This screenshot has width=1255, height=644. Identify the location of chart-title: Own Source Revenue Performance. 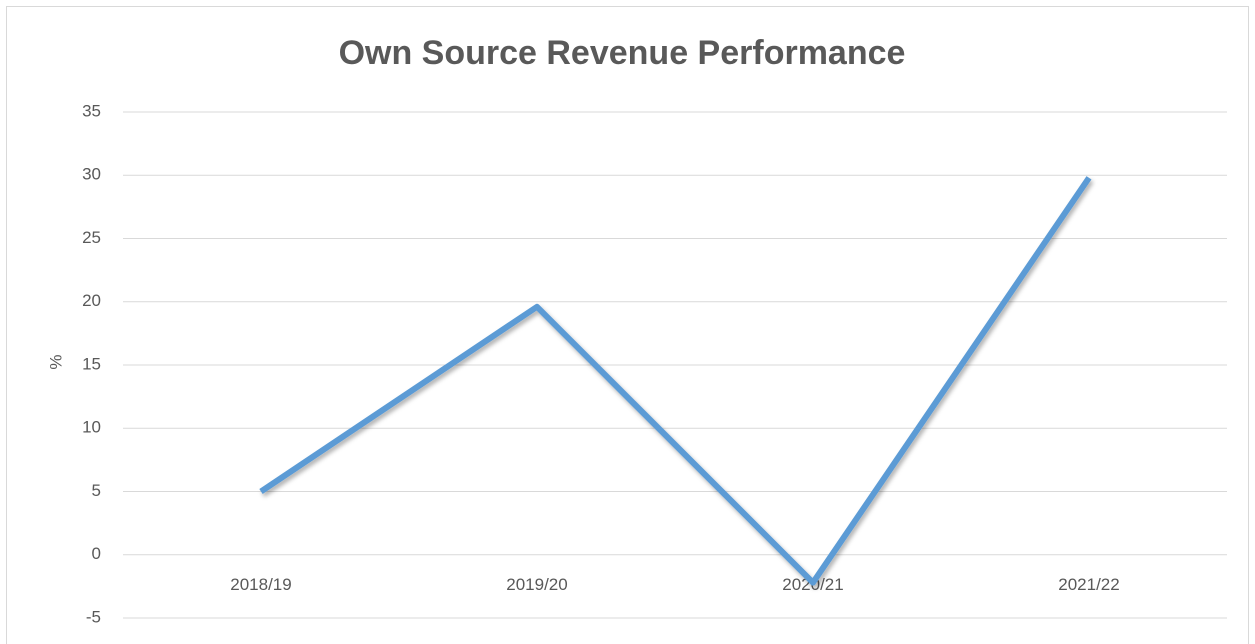
(622, 53).